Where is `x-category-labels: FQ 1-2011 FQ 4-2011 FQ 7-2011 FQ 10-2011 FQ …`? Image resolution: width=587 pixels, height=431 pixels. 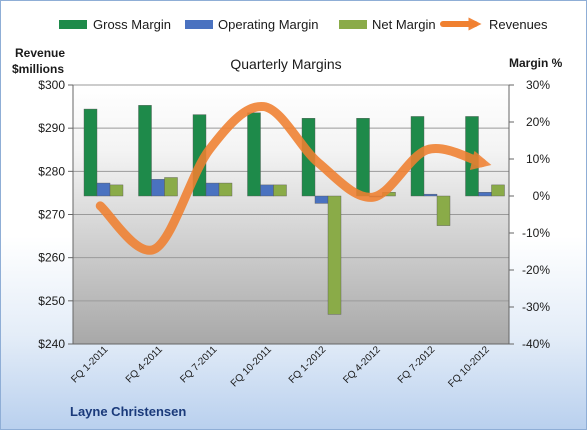 x-category-labels: FQ 1-2011 FQ 4-2011 FQ 7-2011 FQ 10-2011 FQ … is located at coordinates (280, 367).